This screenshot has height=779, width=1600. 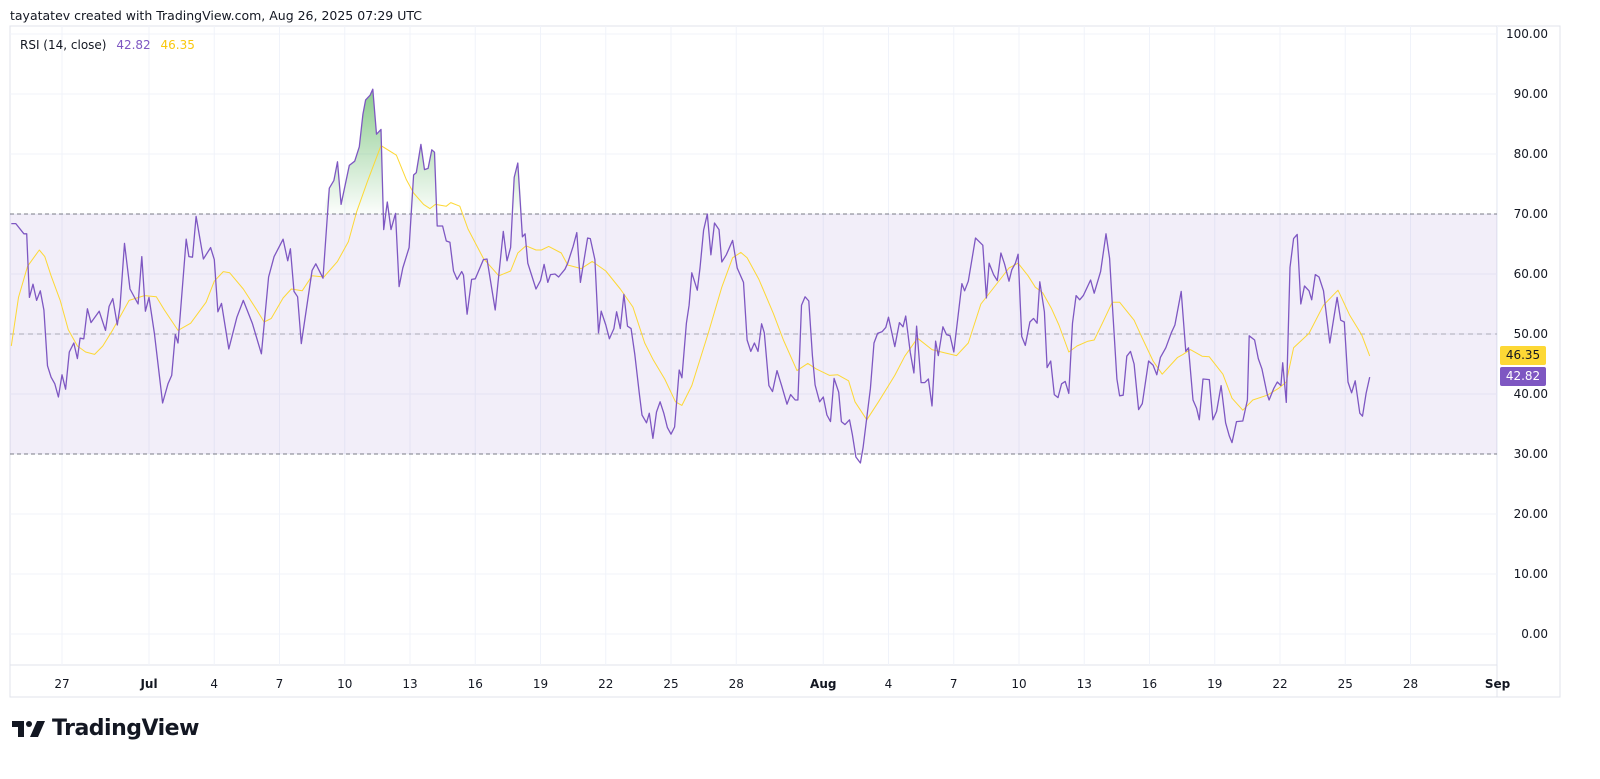 What do you see at coordinates (1531, 454) in the screenshot?
I see `y-tick-label: 30.00` at bounding box center [1531, 454].